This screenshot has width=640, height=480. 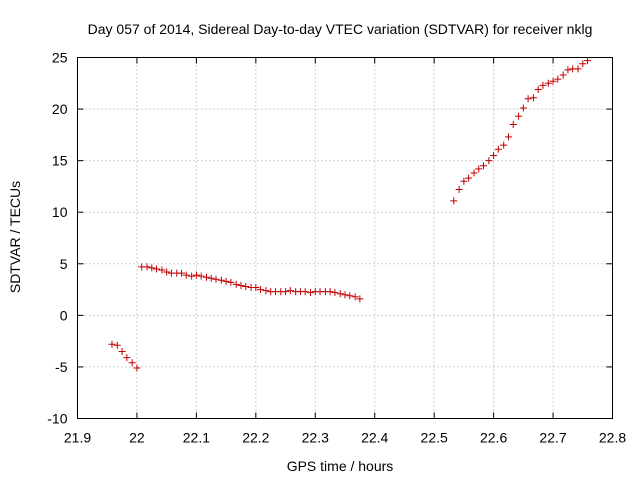 What do you see at coordinates (64, 315) in the screenshot?
I see `y-tick-label: 0` at bounding box center [64, 315].